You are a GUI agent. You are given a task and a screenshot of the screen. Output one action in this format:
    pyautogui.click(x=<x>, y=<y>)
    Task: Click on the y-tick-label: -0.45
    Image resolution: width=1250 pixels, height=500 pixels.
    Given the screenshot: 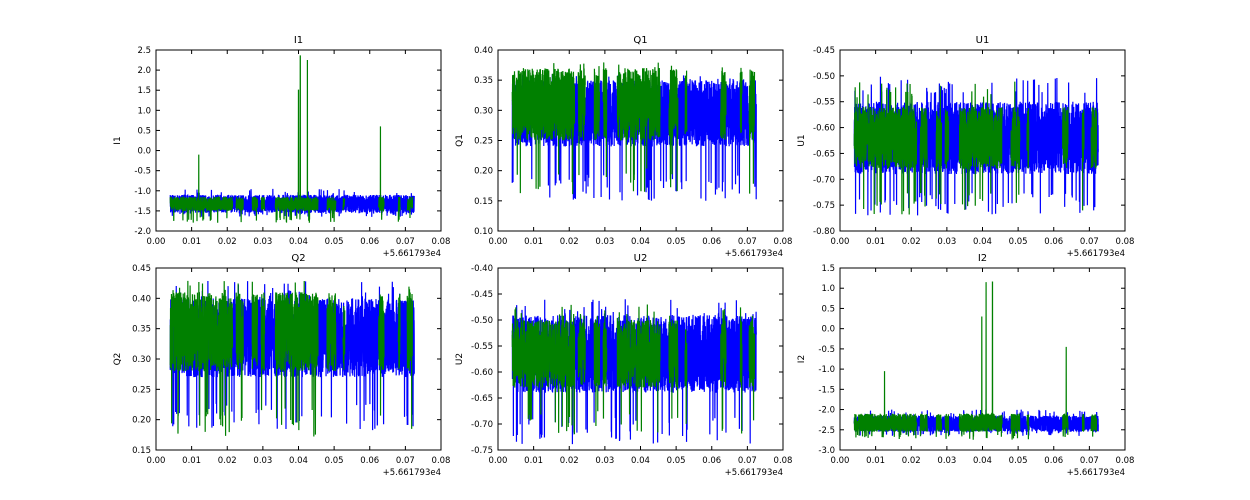 What is the action you would take?
    pyautogui.click(x=482, y=295)
    